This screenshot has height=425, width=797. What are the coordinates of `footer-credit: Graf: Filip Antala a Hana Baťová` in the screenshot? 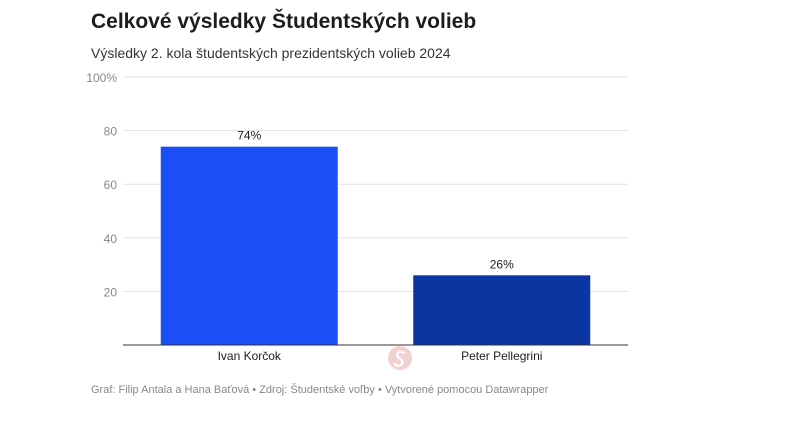 It's located at (170, 390).